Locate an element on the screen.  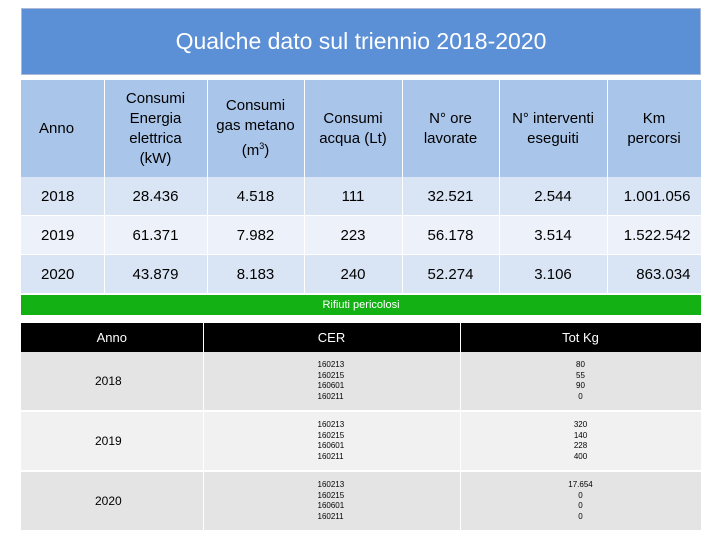
header-acqua: Consumi acqua (Lt) is located at coordinates (353, 128).